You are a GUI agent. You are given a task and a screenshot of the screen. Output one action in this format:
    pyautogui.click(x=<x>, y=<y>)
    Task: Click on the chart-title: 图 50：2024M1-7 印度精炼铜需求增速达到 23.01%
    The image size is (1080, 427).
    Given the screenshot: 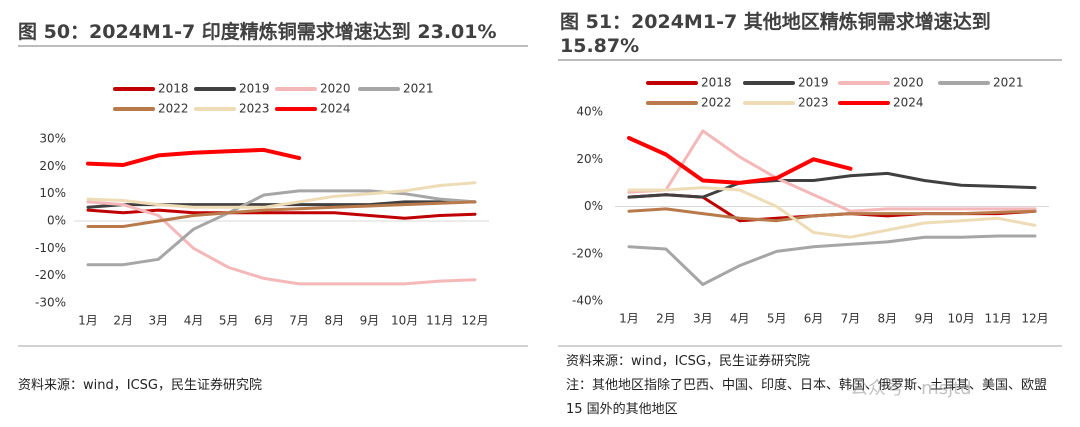 What is the action you would take?
    pyautogui.click(x=257, y=32)
    